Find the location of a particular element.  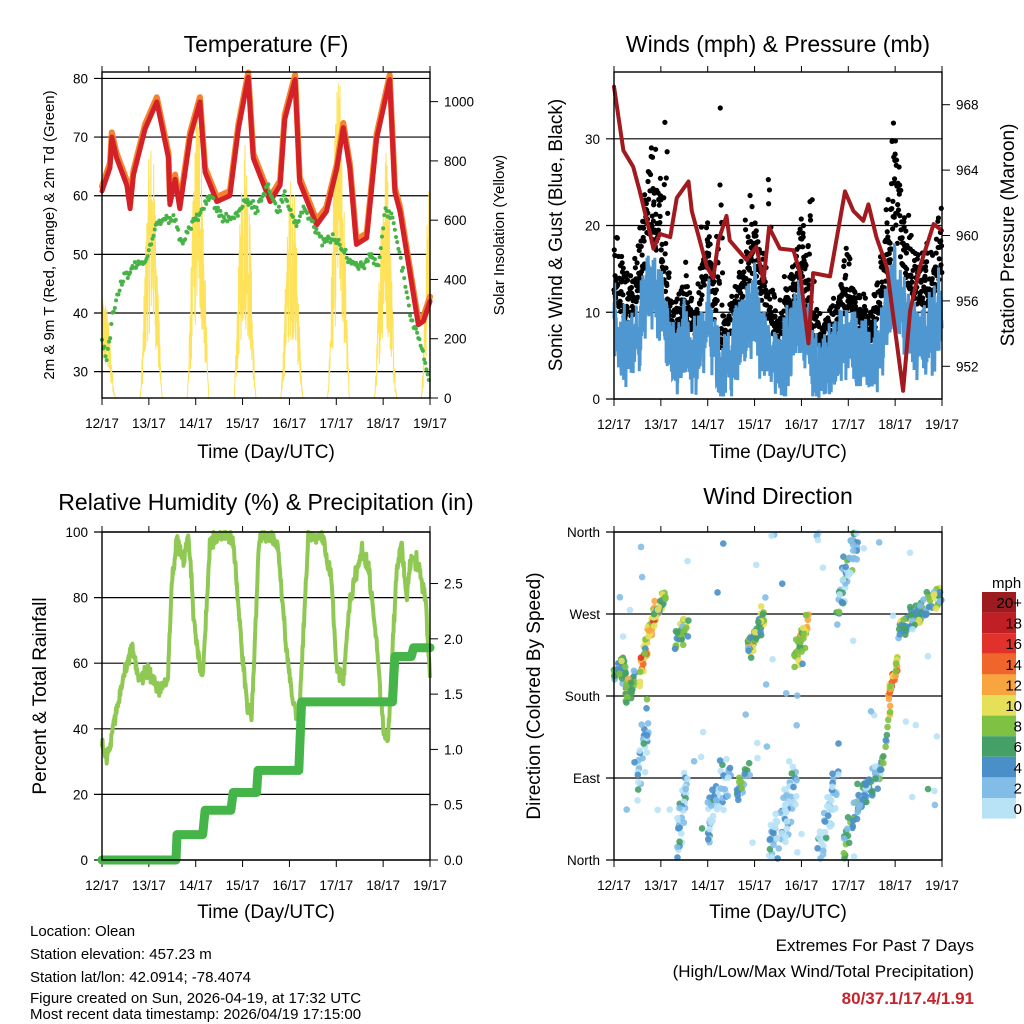

y-tick-label: South is located at coordinates (582, 696).